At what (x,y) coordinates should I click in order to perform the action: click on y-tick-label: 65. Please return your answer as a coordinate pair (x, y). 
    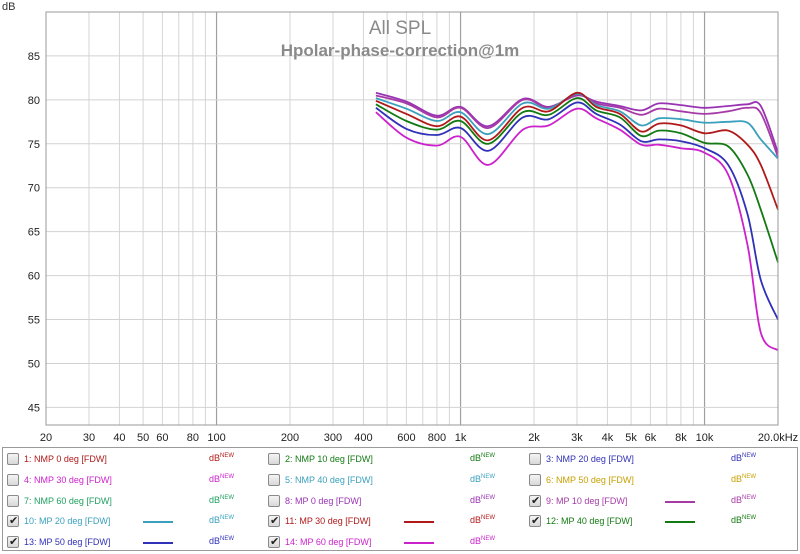
    Looking at the image, I should click on (34, 233).